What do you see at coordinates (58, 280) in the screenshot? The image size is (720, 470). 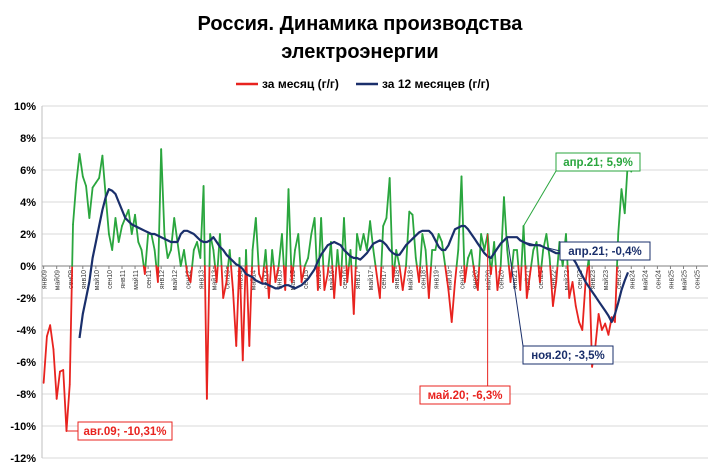 I see `x-tick-label: май09` at bounding box center [58, 280].